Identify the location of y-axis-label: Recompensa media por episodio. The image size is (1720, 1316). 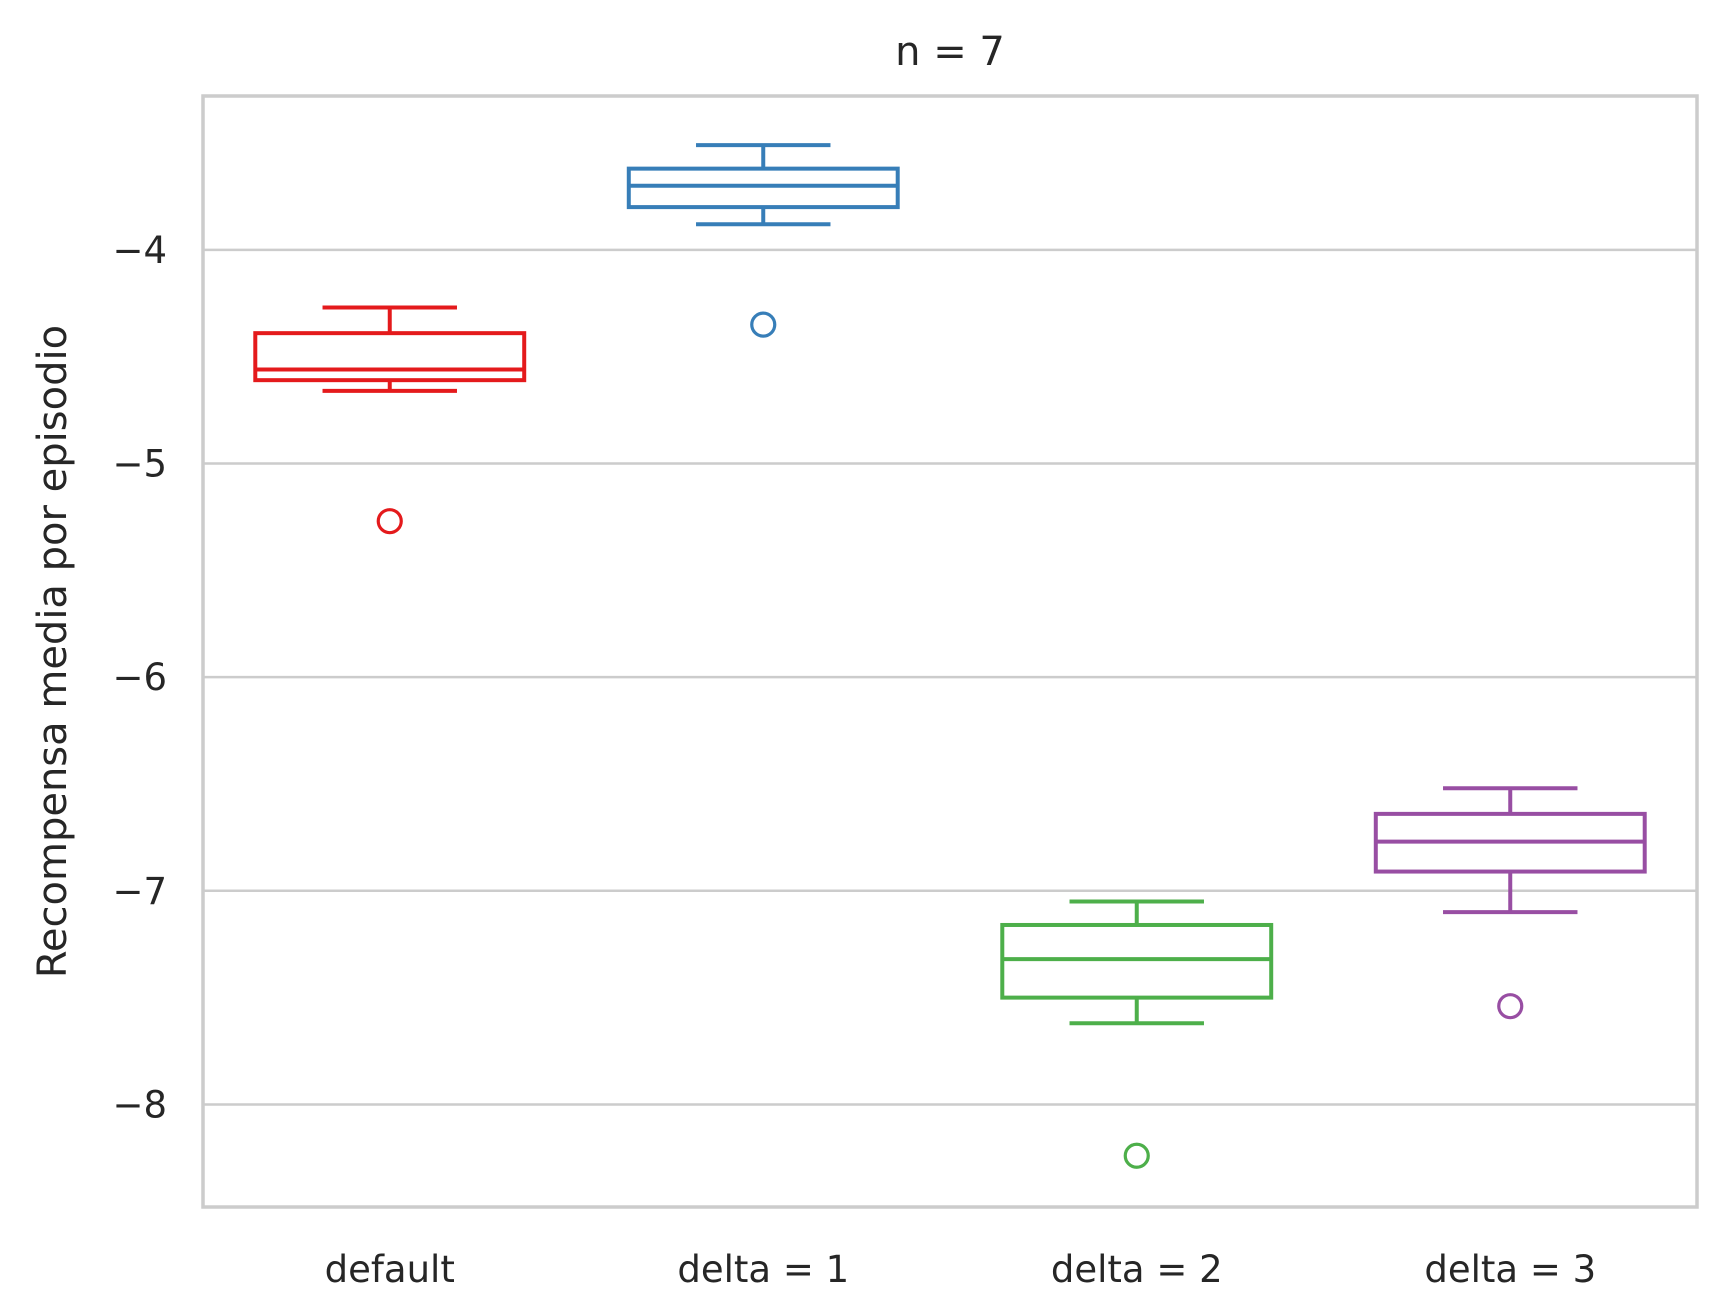
(53, 651).